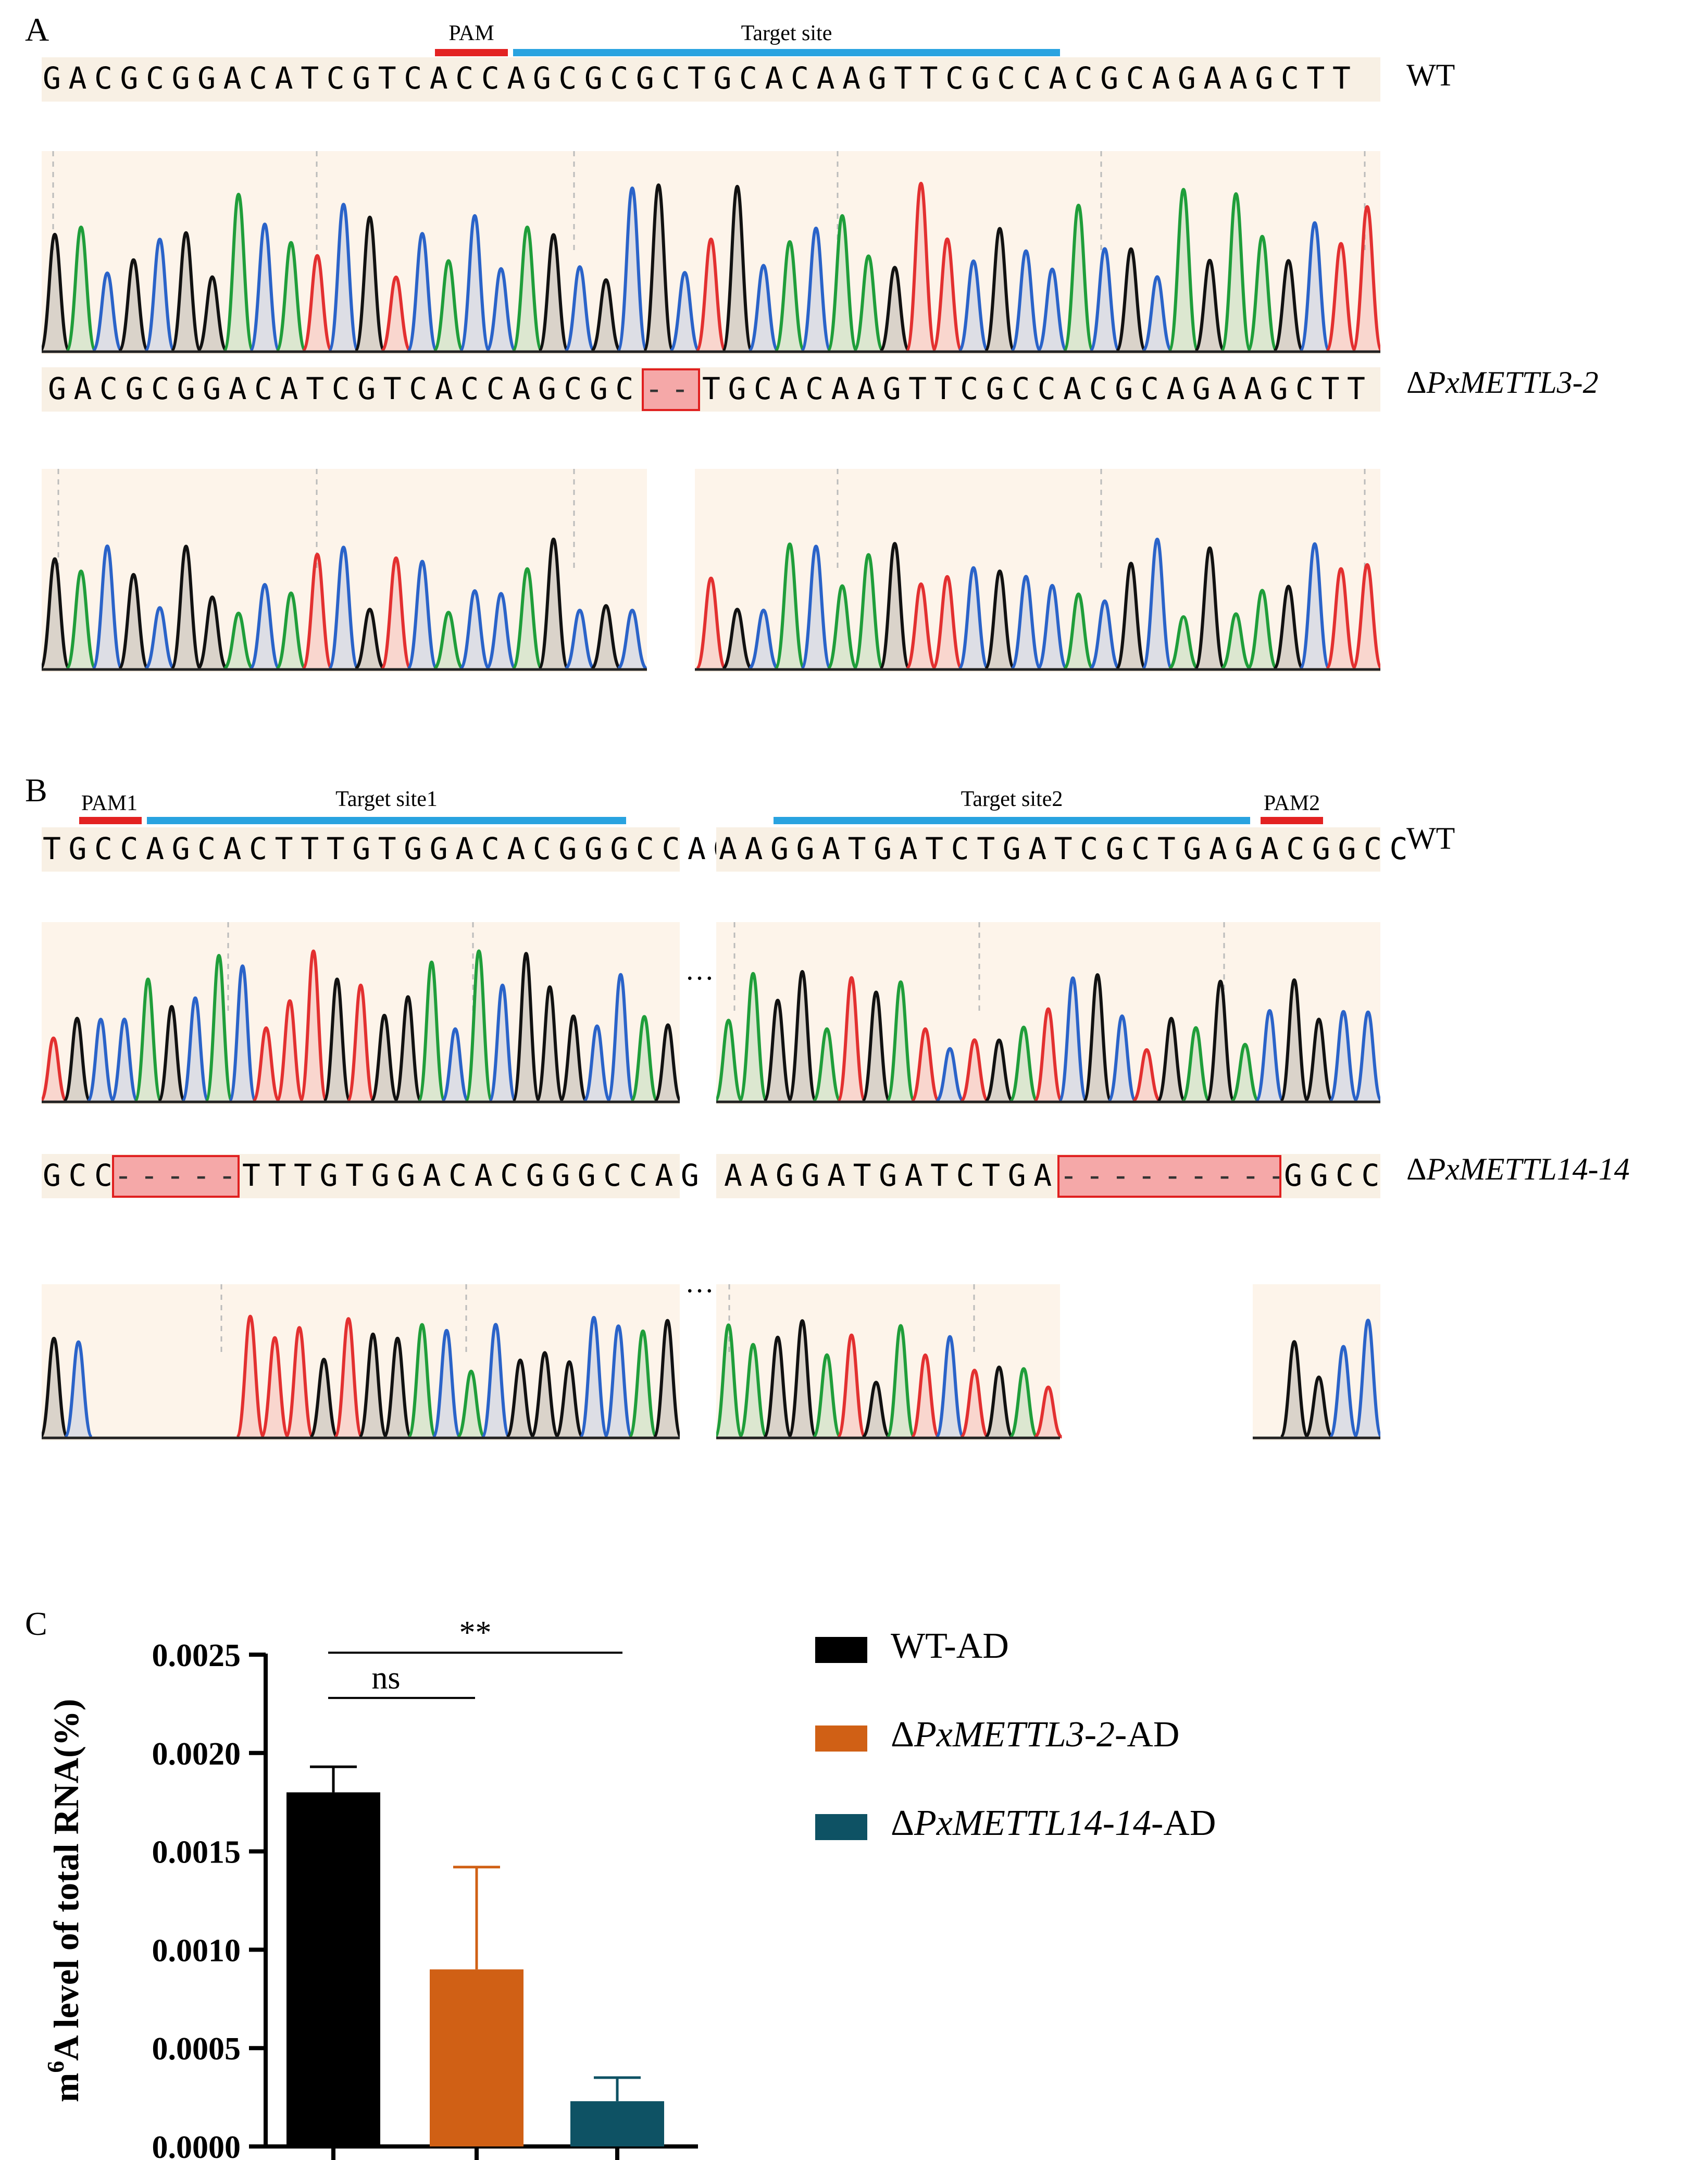 This screenshot has width=1708, height=2160. I want to click on pam1-label: PAM1, so click(109, 803).